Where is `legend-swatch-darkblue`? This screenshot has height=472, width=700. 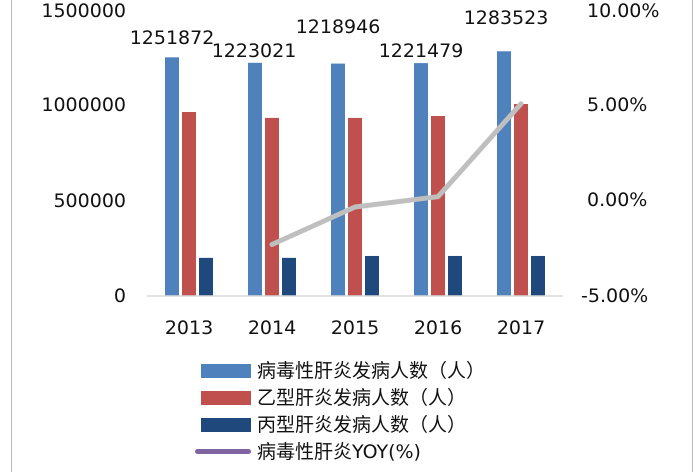
legend-swatch-darkblue is located at coordinates (226, 424).